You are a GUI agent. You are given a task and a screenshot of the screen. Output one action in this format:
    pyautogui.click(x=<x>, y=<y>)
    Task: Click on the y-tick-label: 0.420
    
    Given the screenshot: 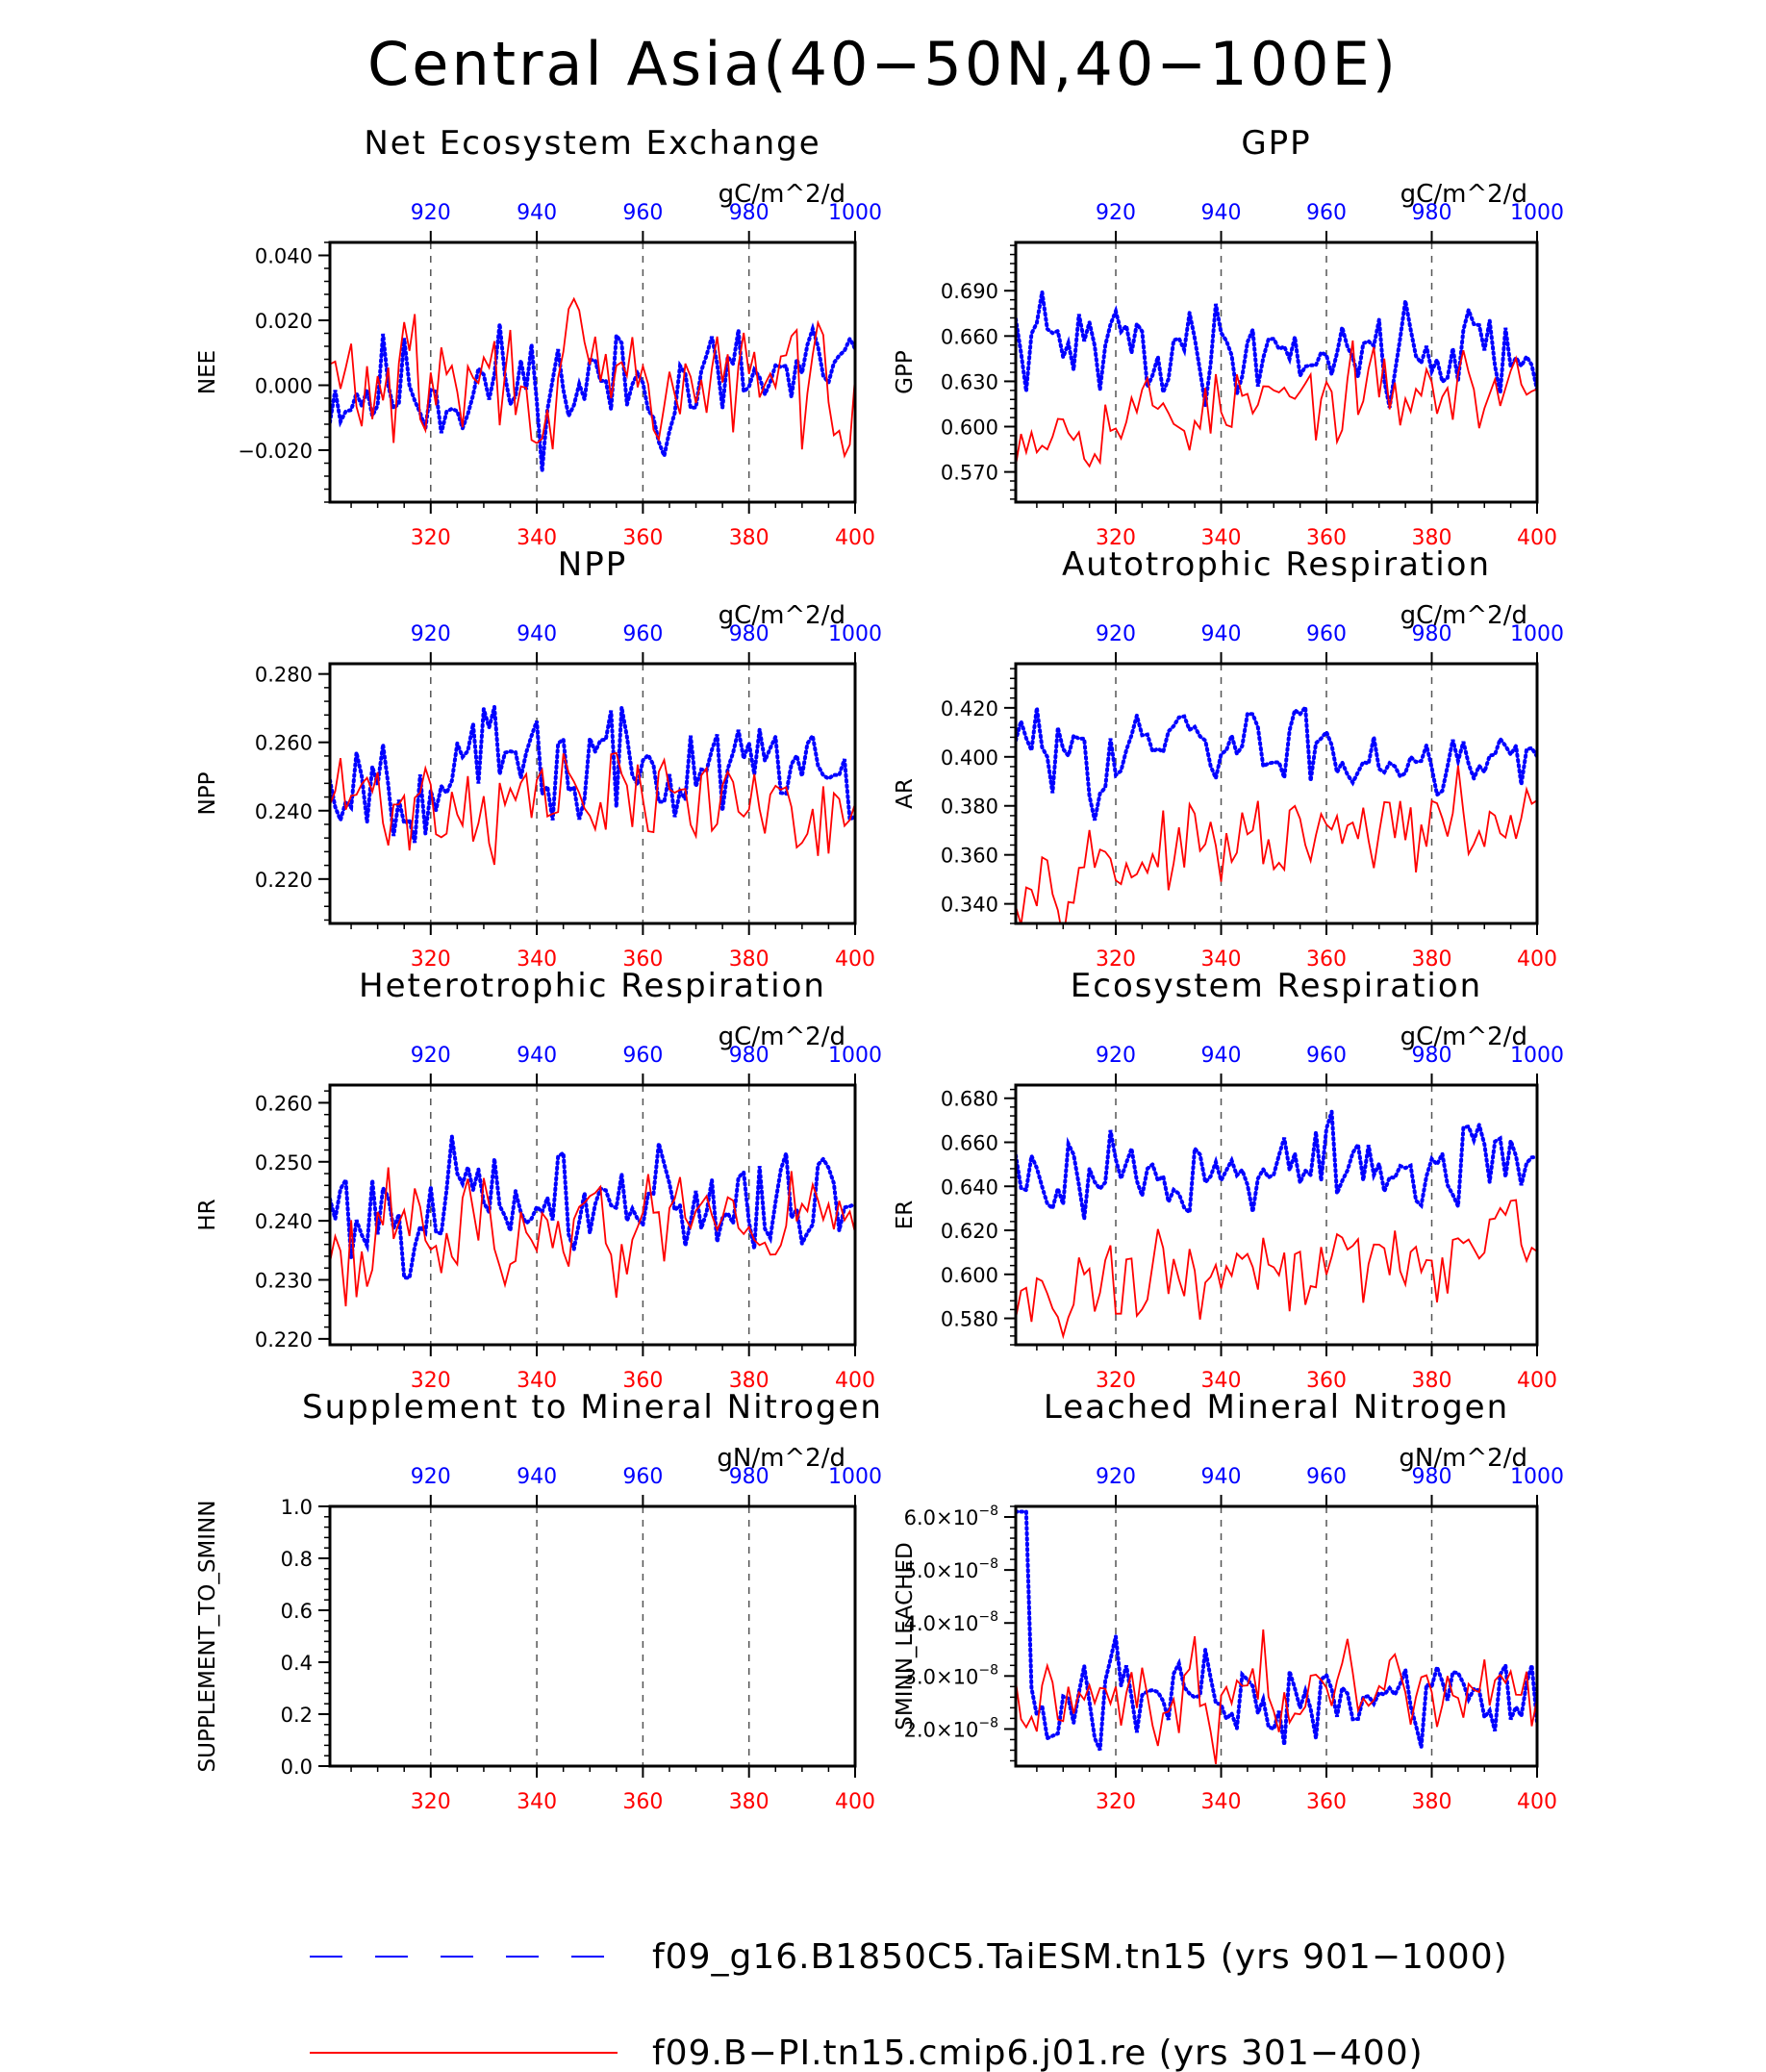 What is the action you would take?
    pyautogui.click(x=969, y=709)
    